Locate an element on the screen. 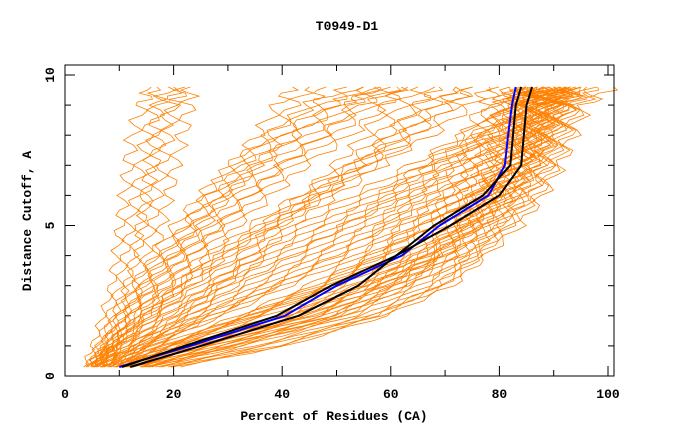 Image resolution: width=680 pixels, height=440 pixels. x-tick-label: 80 is located at coordinates (500, 394).